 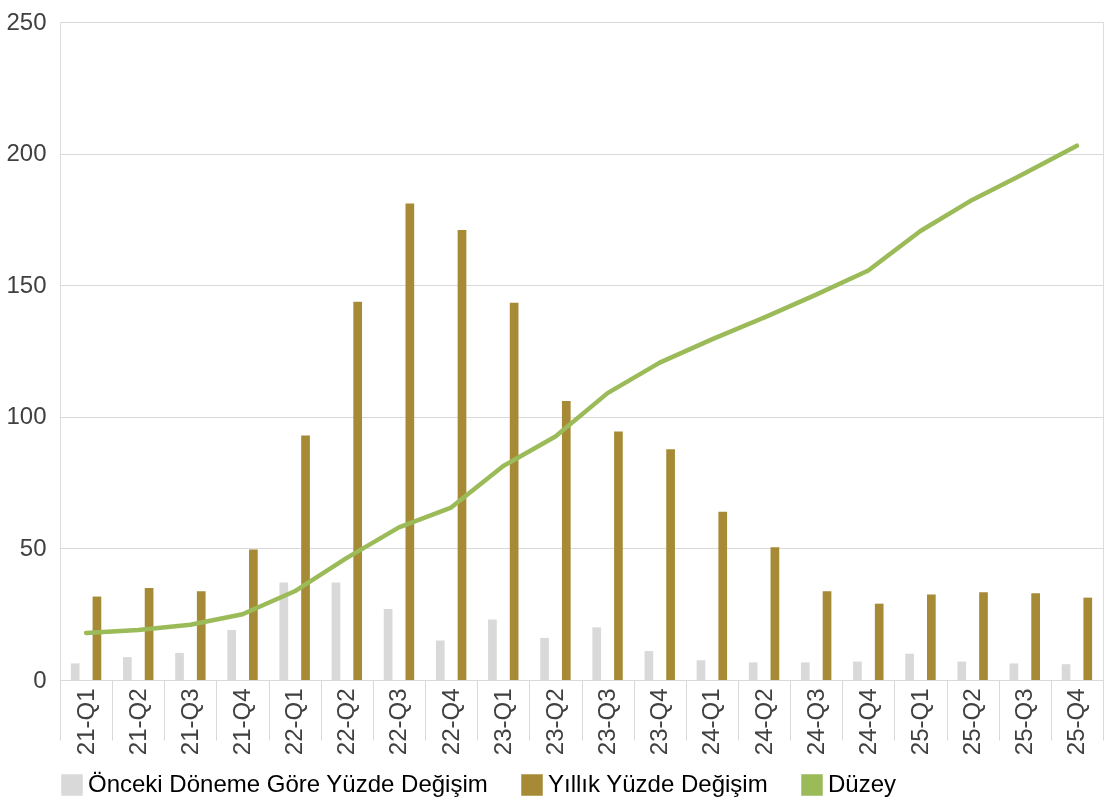 What do you see at coordinates (137, 722) in the screenshot?
I see `x-tick-label: 21-Q2` at bounding box center [137, 722].